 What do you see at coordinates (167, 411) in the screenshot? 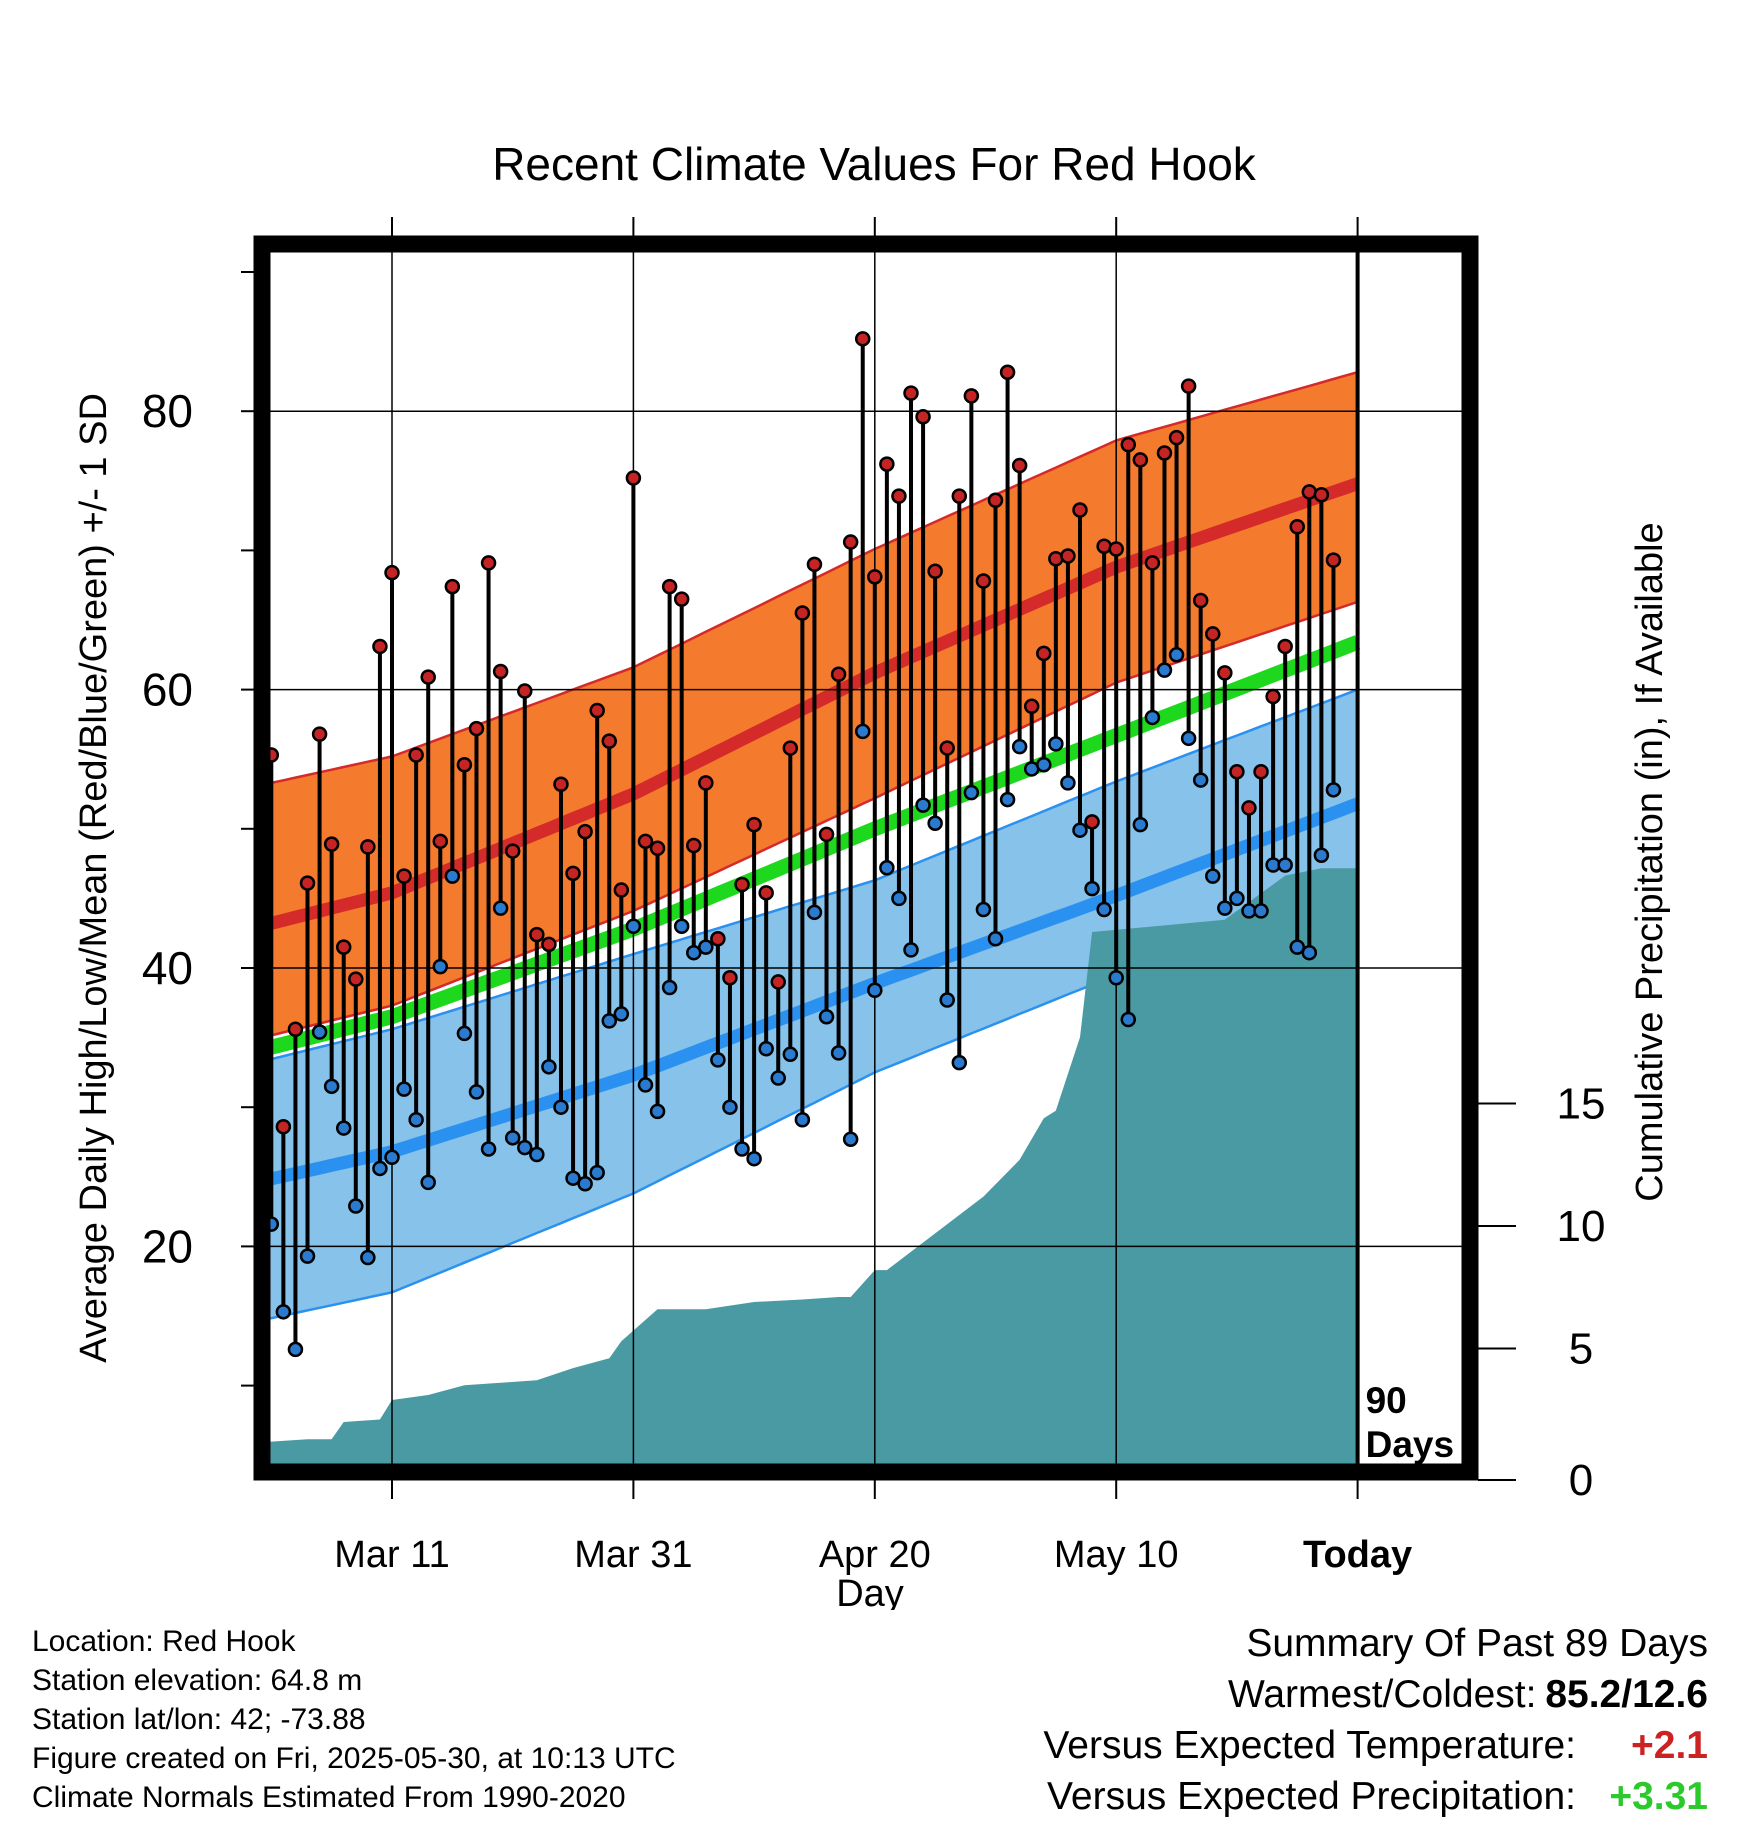
I see `y-tick-label: 80` at bounding box center [167, 411].